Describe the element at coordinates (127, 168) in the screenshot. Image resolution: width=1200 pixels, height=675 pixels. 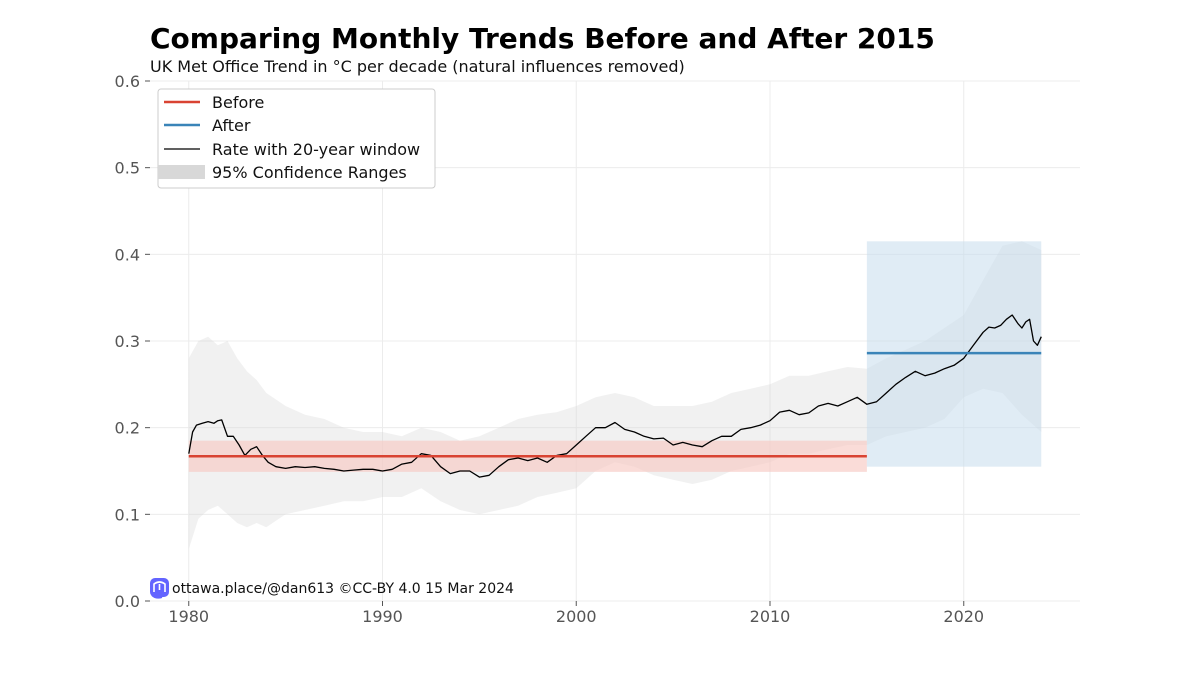
I see `y-tick-label: 0.5` at that location.